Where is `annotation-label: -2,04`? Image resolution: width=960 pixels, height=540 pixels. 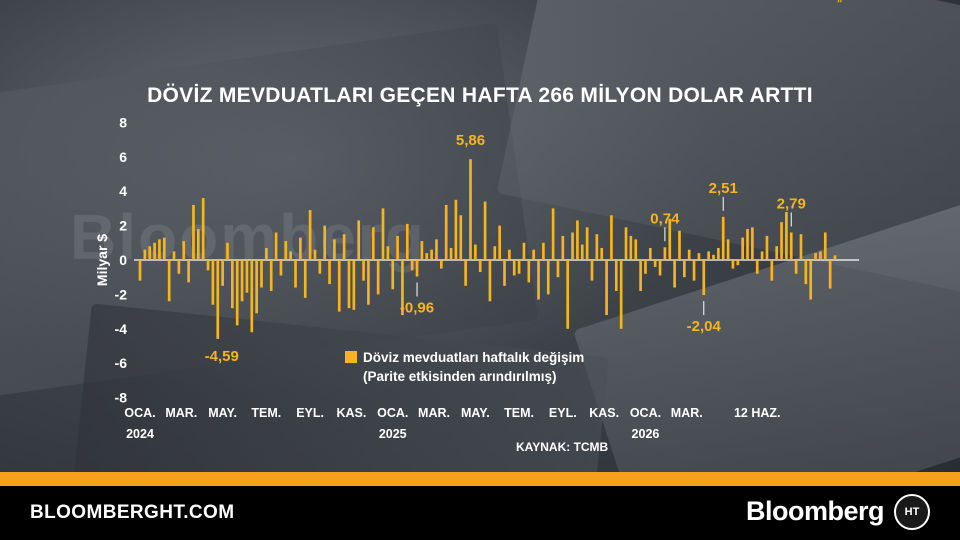
annotation-label: -2,04 is located at coordinates (704, 326).